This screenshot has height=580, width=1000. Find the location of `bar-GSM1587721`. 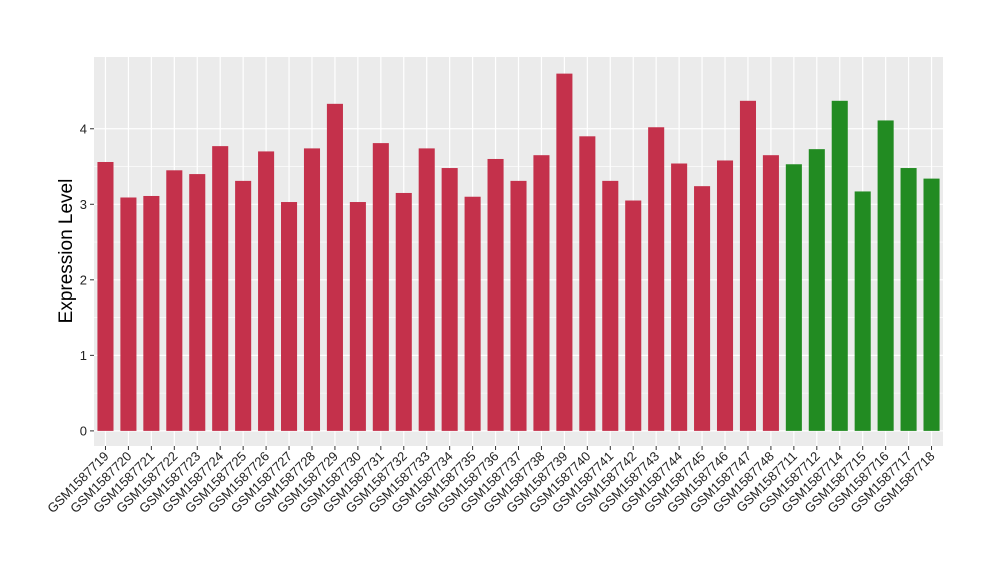

bar-GSM1587721 is located at coordinates (151, 313).